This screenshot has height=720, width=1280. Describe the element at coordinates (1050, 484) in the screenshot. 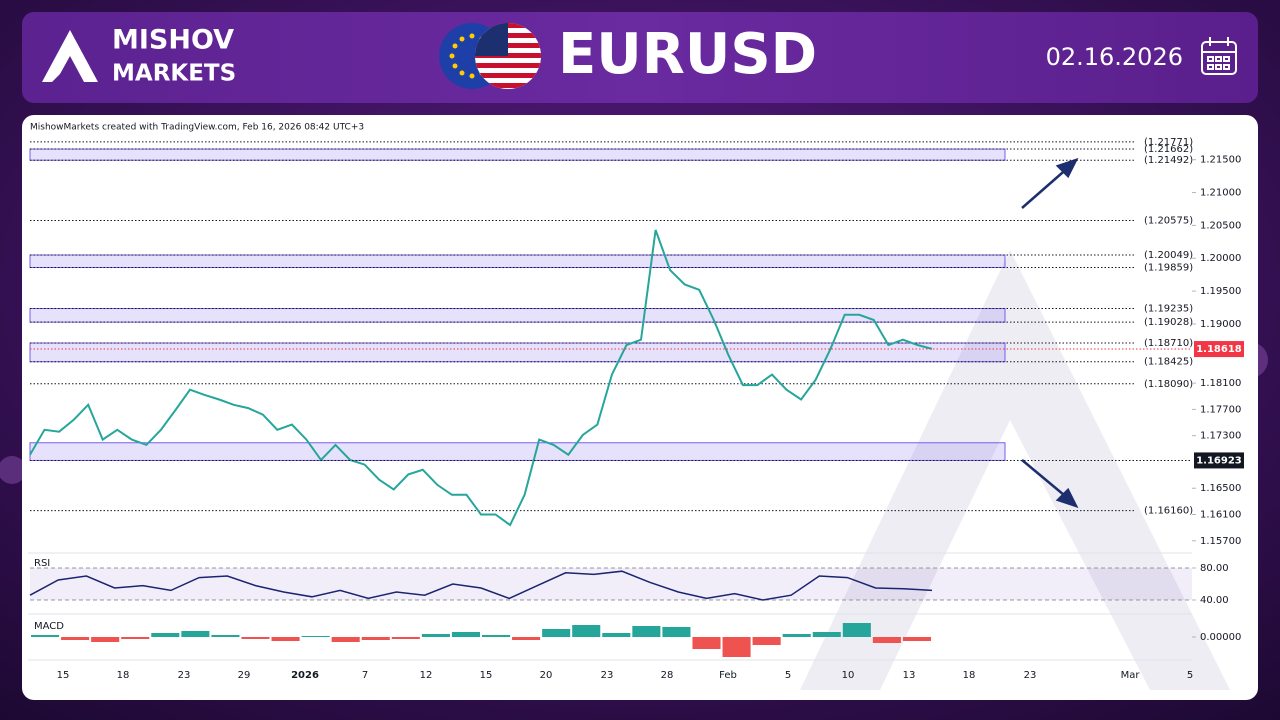

I see `arrow-down` at that location.